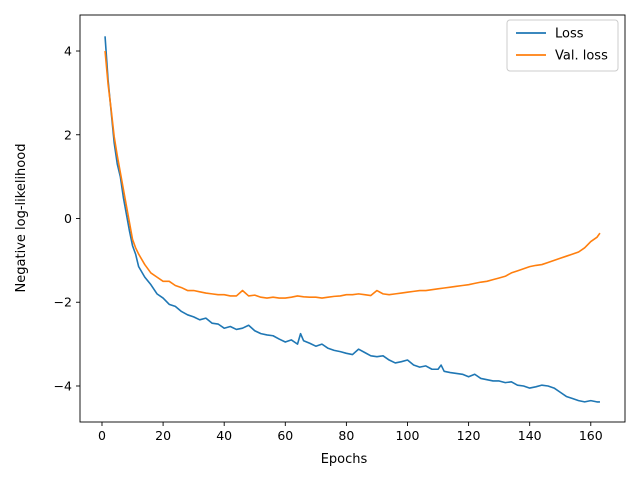 Image resolution: width=640 pixels, height=480 pixels. I want to click on x-axis-label: Epochs, so click(344, 459).